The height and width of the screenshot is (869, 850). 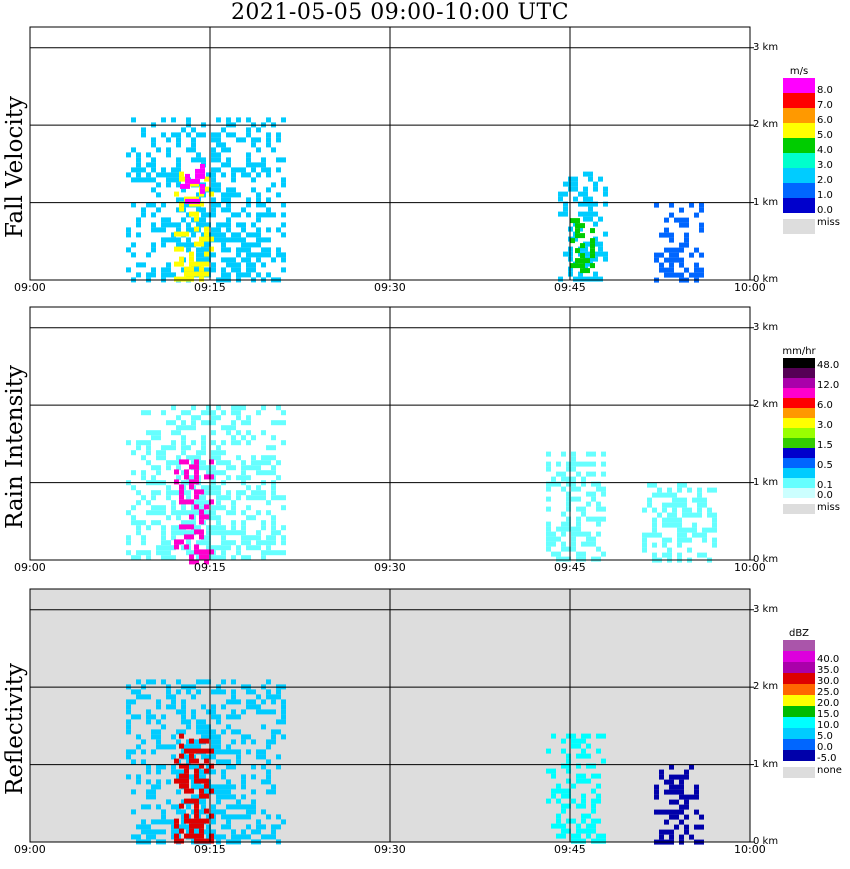 What do you see at coordinates (766, 609) in the screenshot?
I see `y-tick-label: 3 km` at bounding box center [766, 609].